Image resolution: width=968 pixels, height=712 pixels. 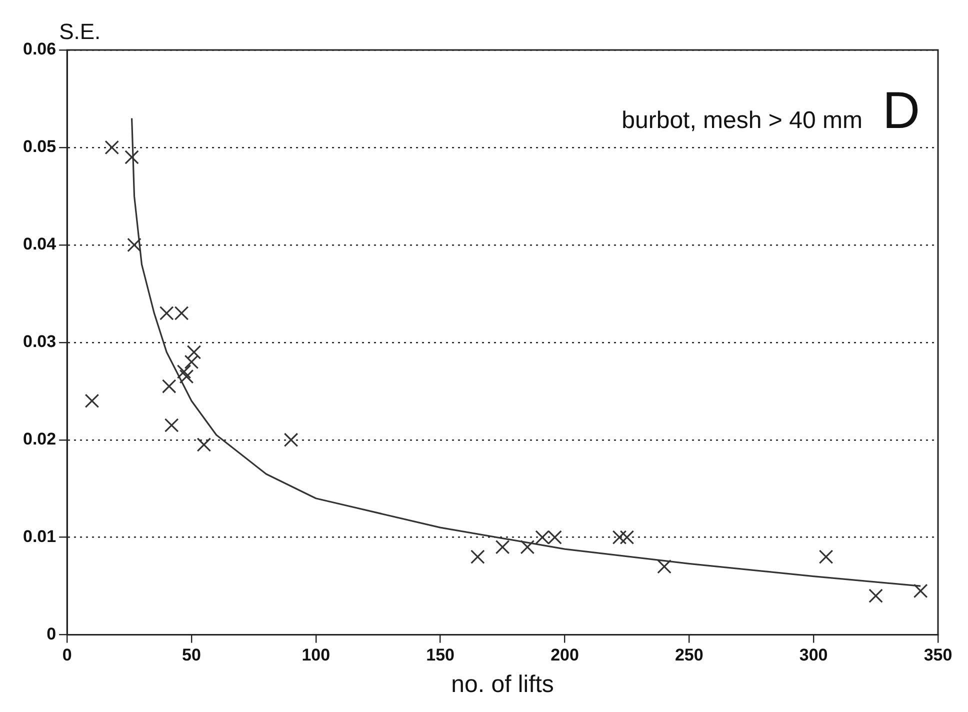 I want to click on y-tick-label: 0, so click(x=51, y=634).